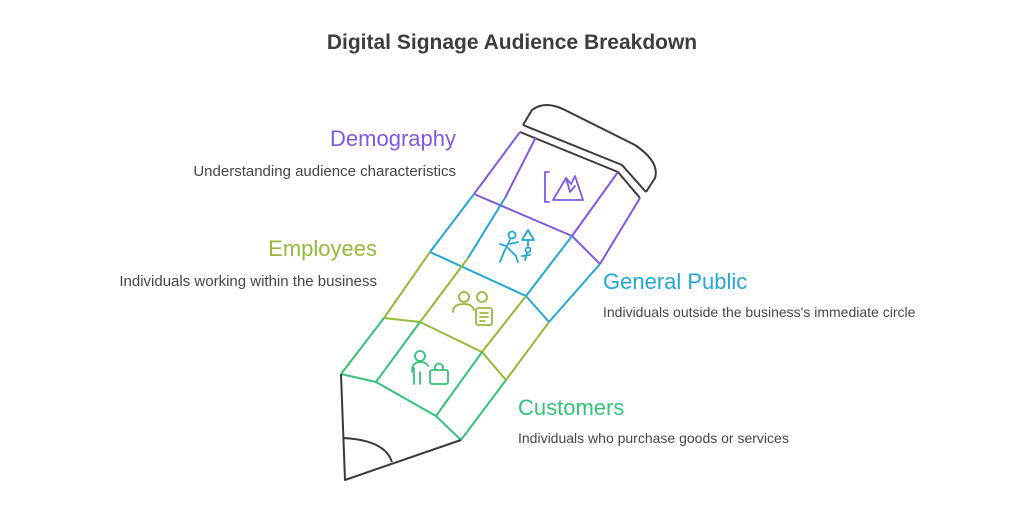 This screenshot has height=512, width=1024. I want to click on demography-band, so click(557, 198).